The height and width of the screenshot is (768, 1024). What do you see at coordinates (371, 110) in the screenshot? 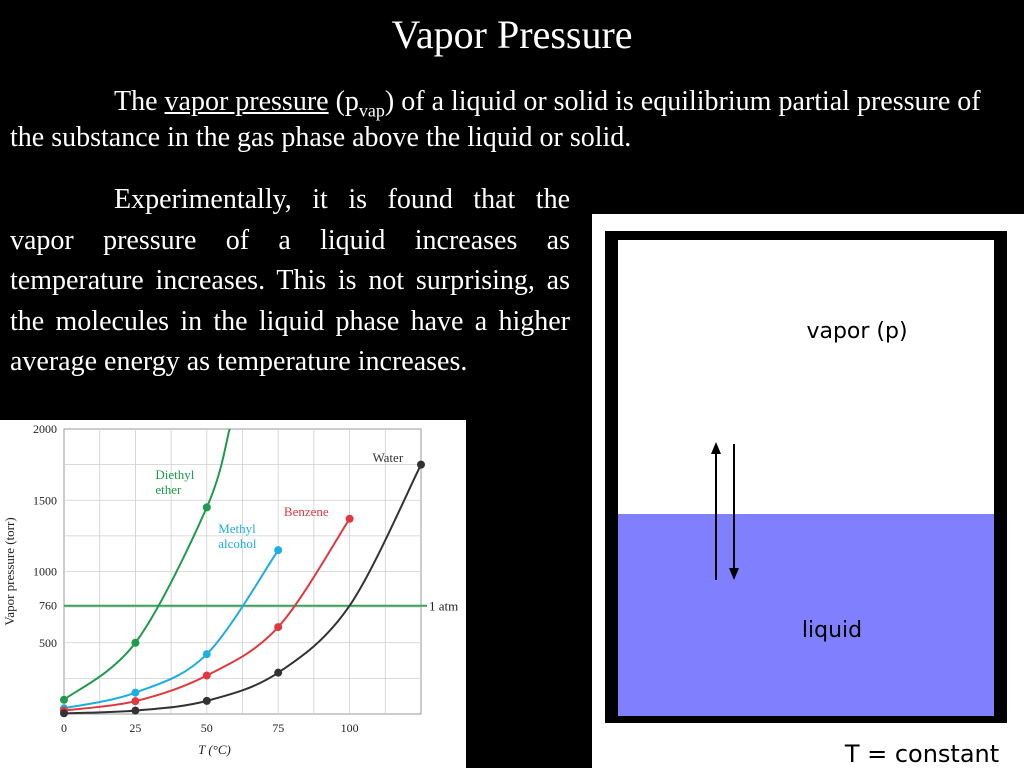
I see `vap-subscript: vap` at bounding box center [371, 110].